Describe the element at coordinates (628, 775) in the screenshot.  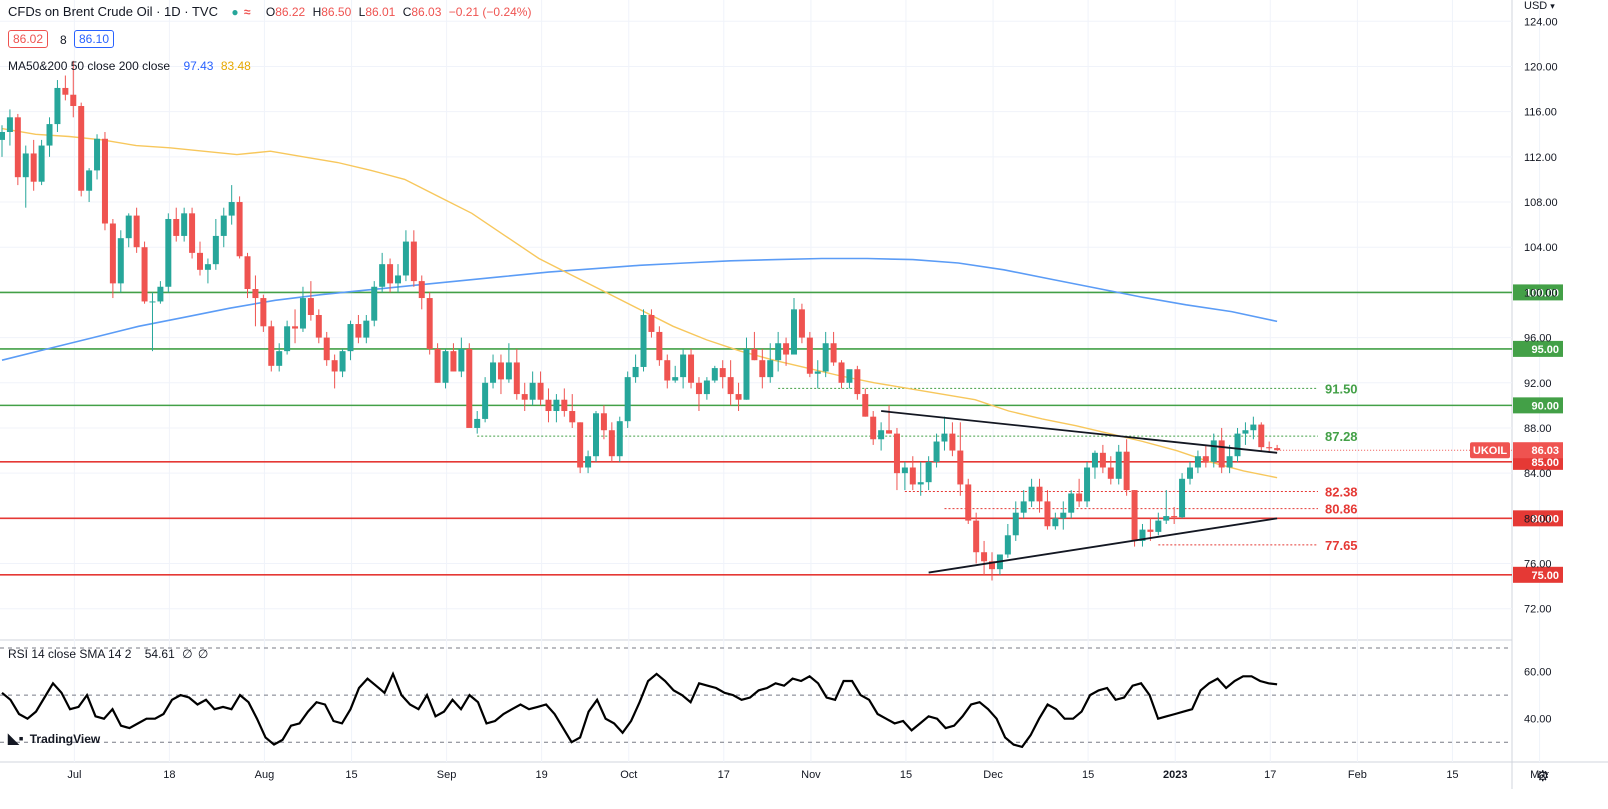
I see `x-tick-label: Oct` at that location.